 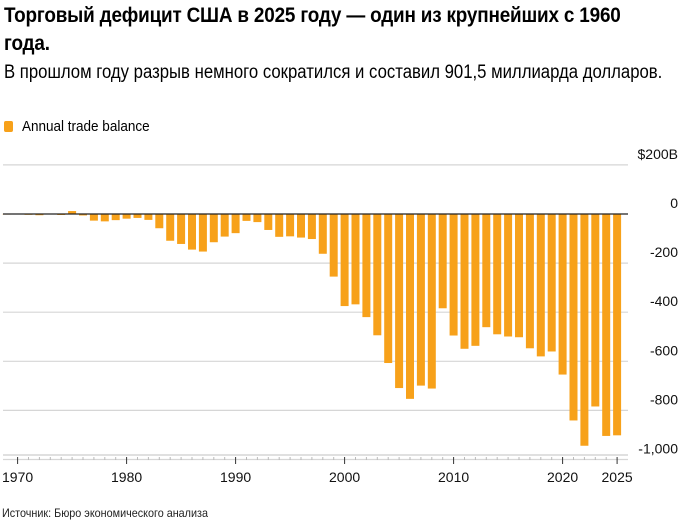 I want to click on bar-1990, so click(x=235, y=224).